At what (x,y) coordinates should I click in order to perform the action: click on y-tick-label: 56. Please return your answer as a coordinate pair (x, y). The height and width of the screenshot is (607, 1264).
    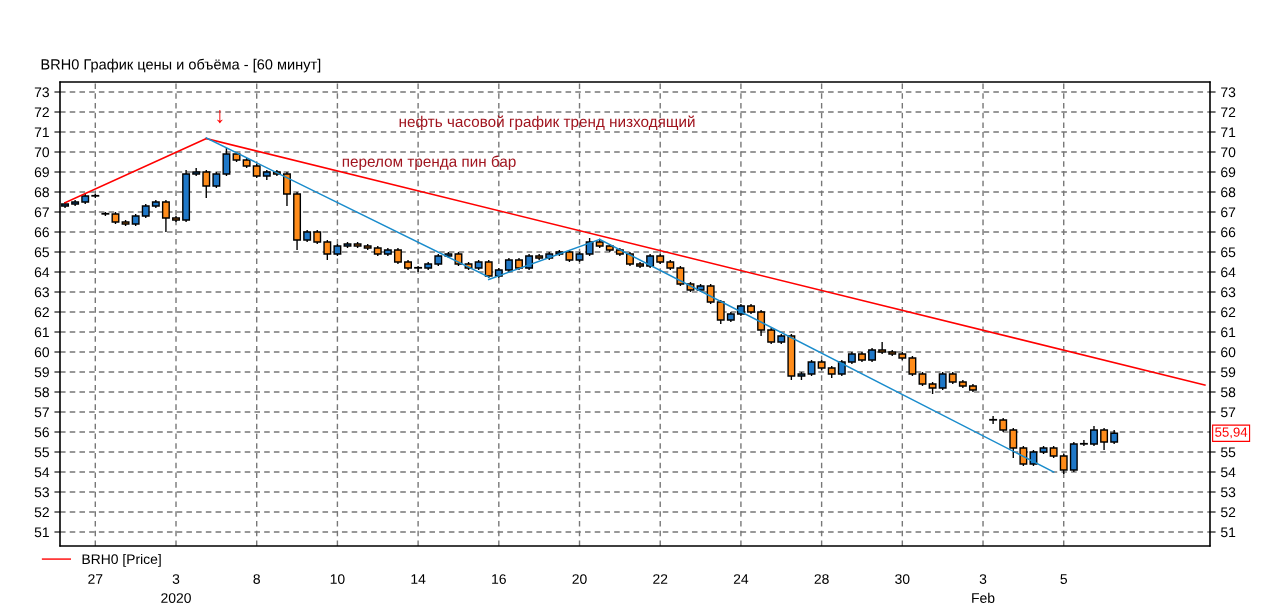
    Looking at the image, I should click on (41, 432).